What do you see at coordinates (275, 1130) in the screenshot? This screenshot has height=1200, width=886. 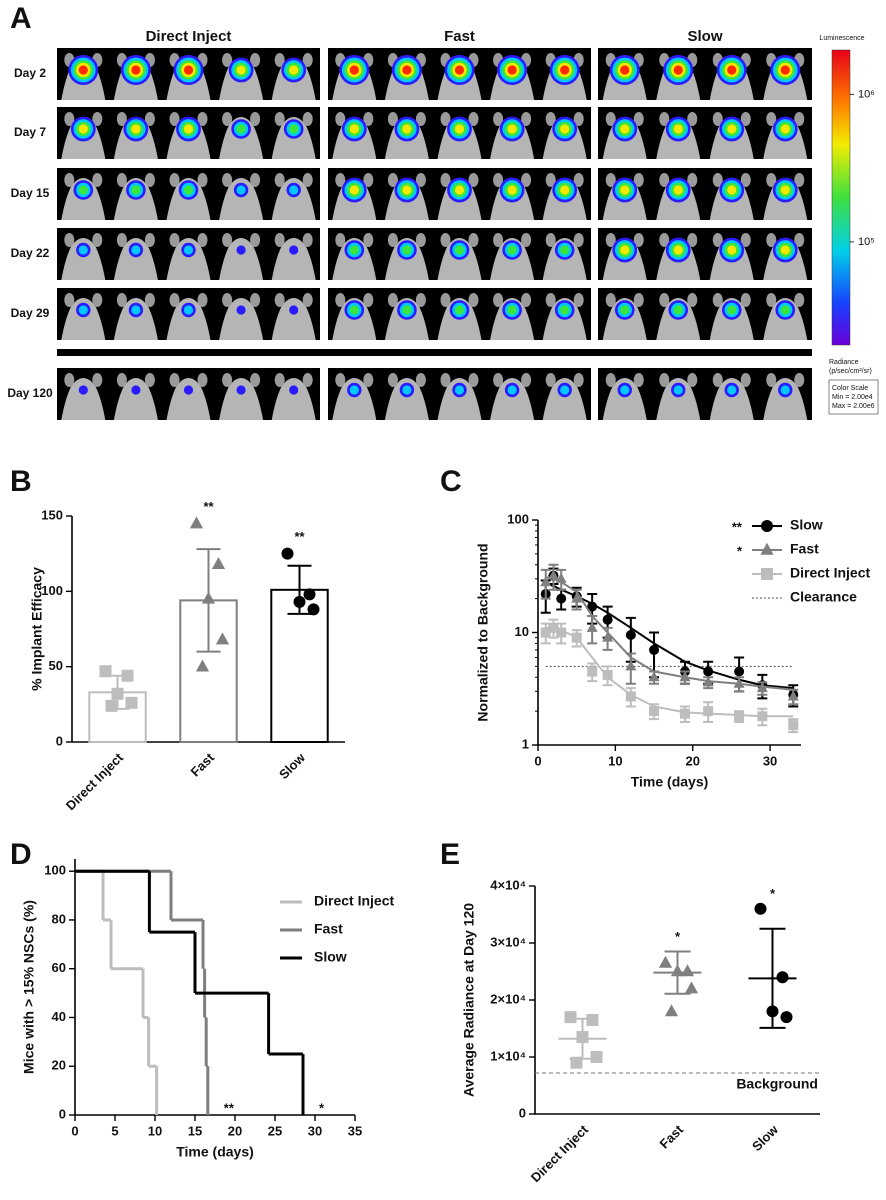 I see `x-tick-label: 25` at bounding box center [275, 1130].